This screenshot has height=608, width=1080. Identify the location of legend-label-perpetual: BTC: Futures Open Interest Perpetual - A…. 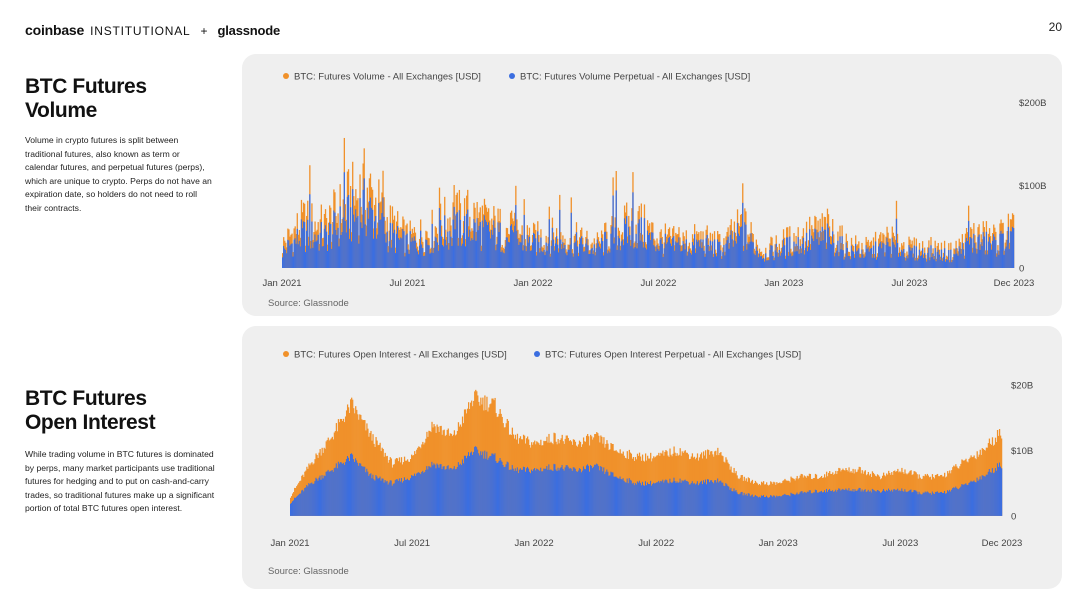
(673, 355).